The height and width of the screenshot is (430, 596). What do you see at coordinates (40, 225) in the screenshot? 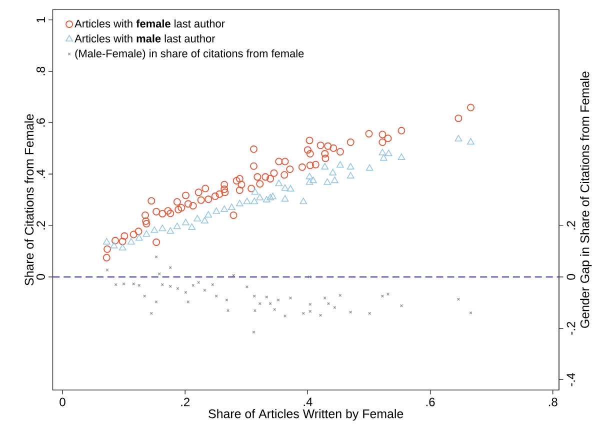
I see `y-tick-label: .2` at bounding box center [40, 225].